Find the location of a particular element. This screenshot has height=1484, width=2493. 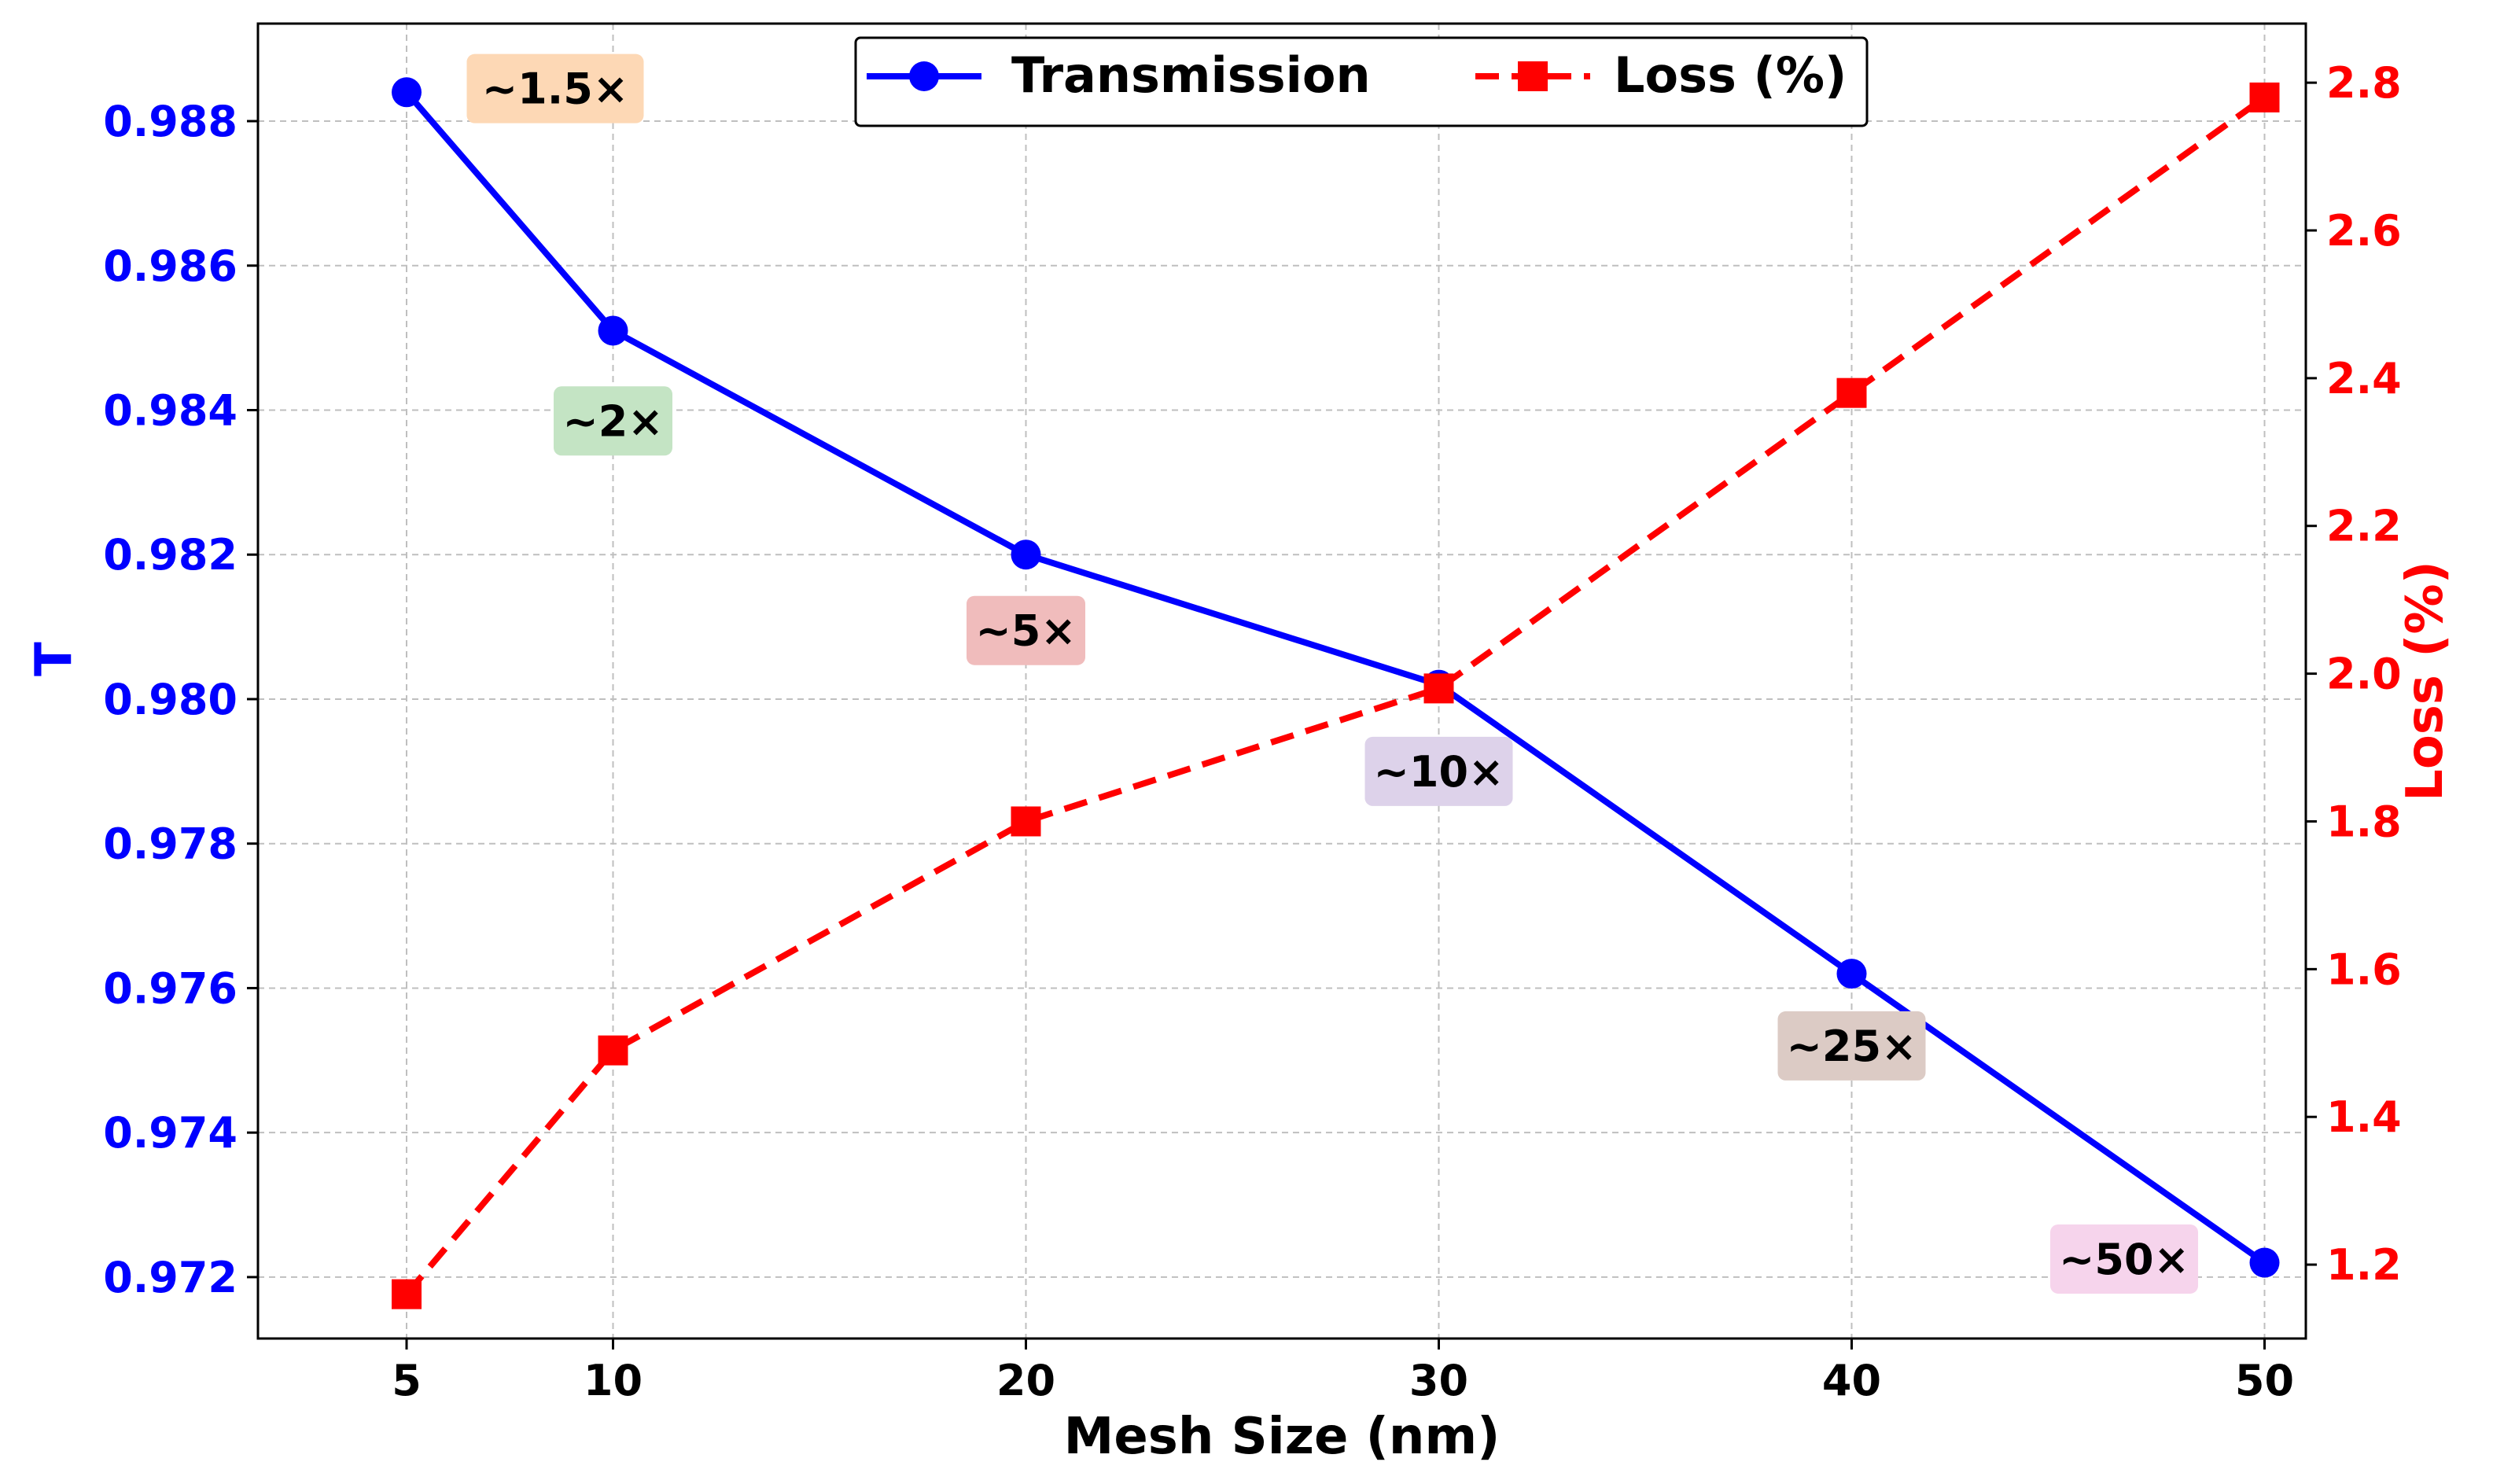

right-axis-label: Loss (%) is located at coordinates (2425, 681).